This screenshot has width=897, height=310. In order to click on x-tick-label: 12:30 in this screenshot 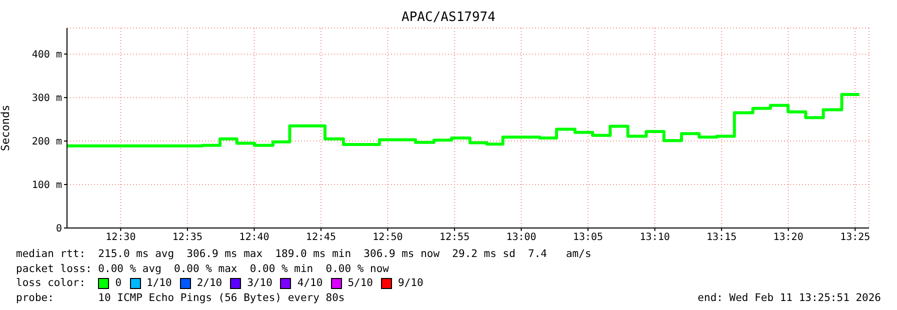, I will do `click(121, 238)`.